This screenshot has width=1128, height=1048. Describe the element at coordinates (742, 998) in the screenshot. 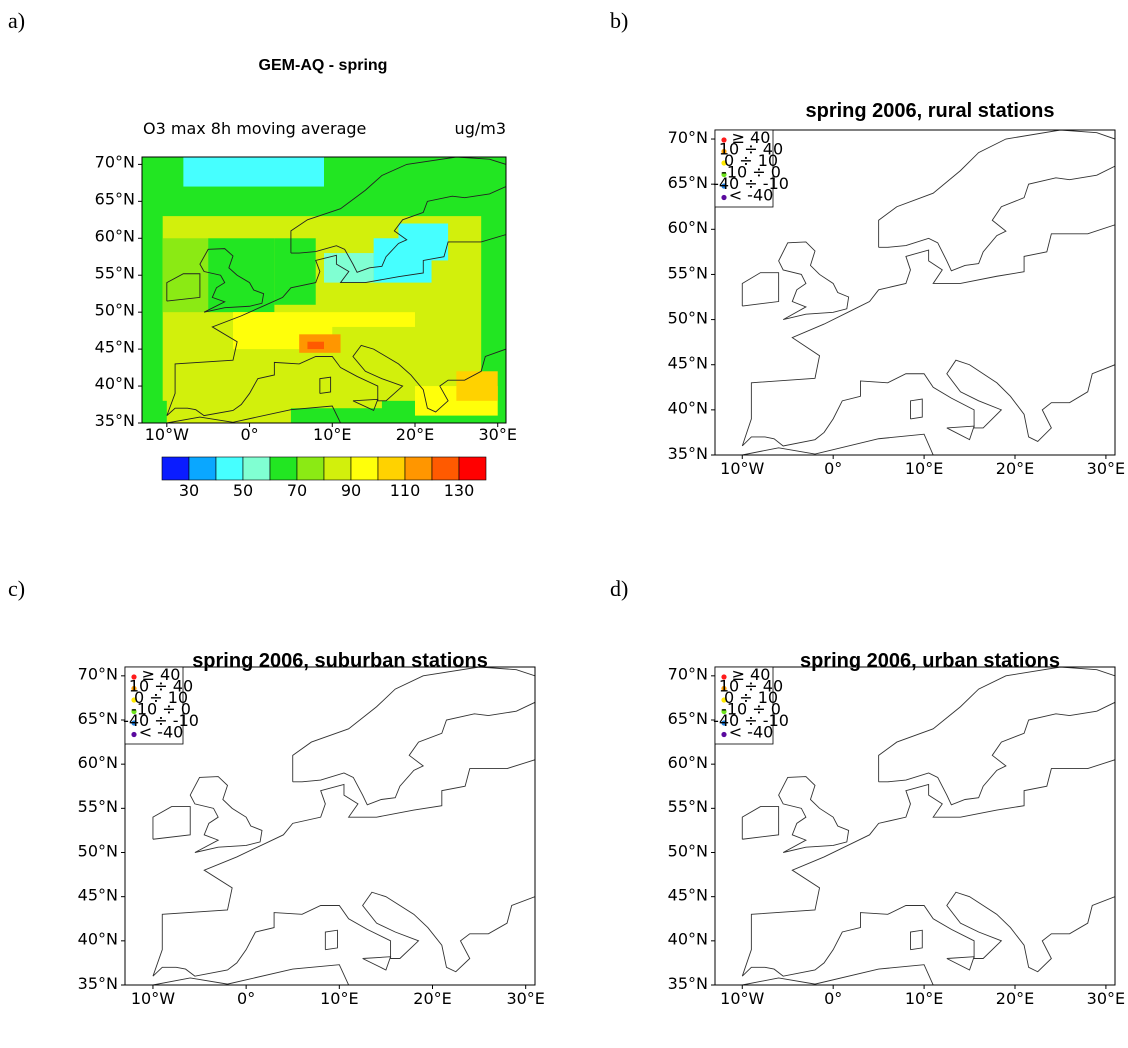

I see `lon-tick-label: 10°W` at that location.